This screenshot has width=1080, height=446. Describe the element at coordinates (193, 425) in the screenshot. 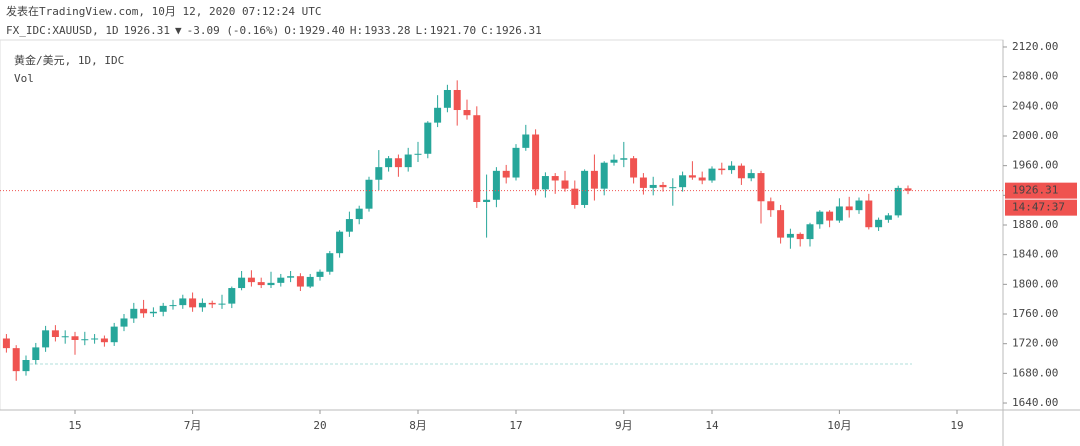

I see `x-tick-label: 7月` at that location.